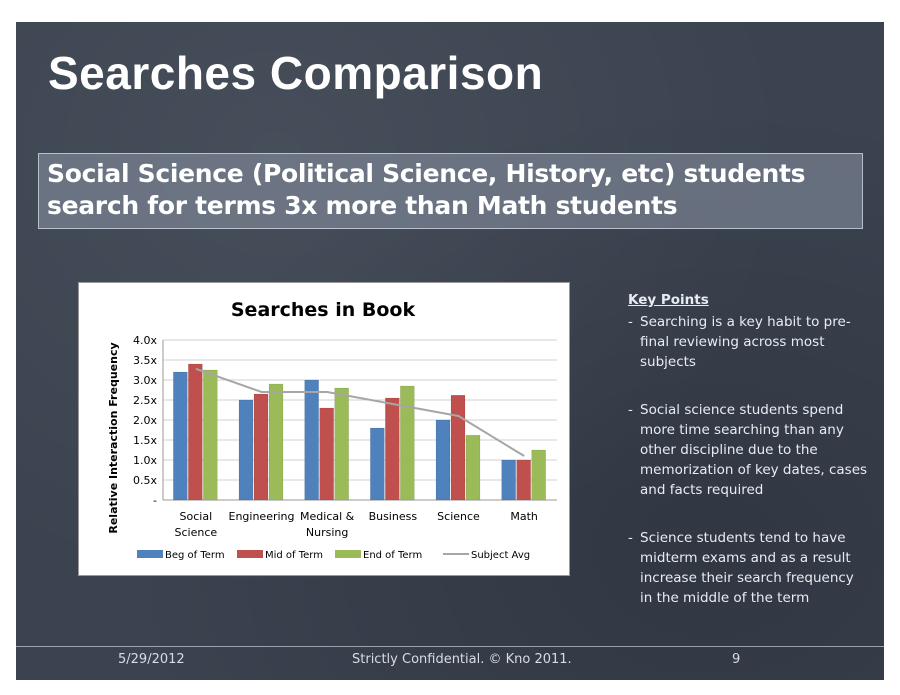 This screenshot has height=695, width=900. Describe the element at coordinates (195, 555) in the screenshot. I see `legend-label: Beg of Term` at that location.